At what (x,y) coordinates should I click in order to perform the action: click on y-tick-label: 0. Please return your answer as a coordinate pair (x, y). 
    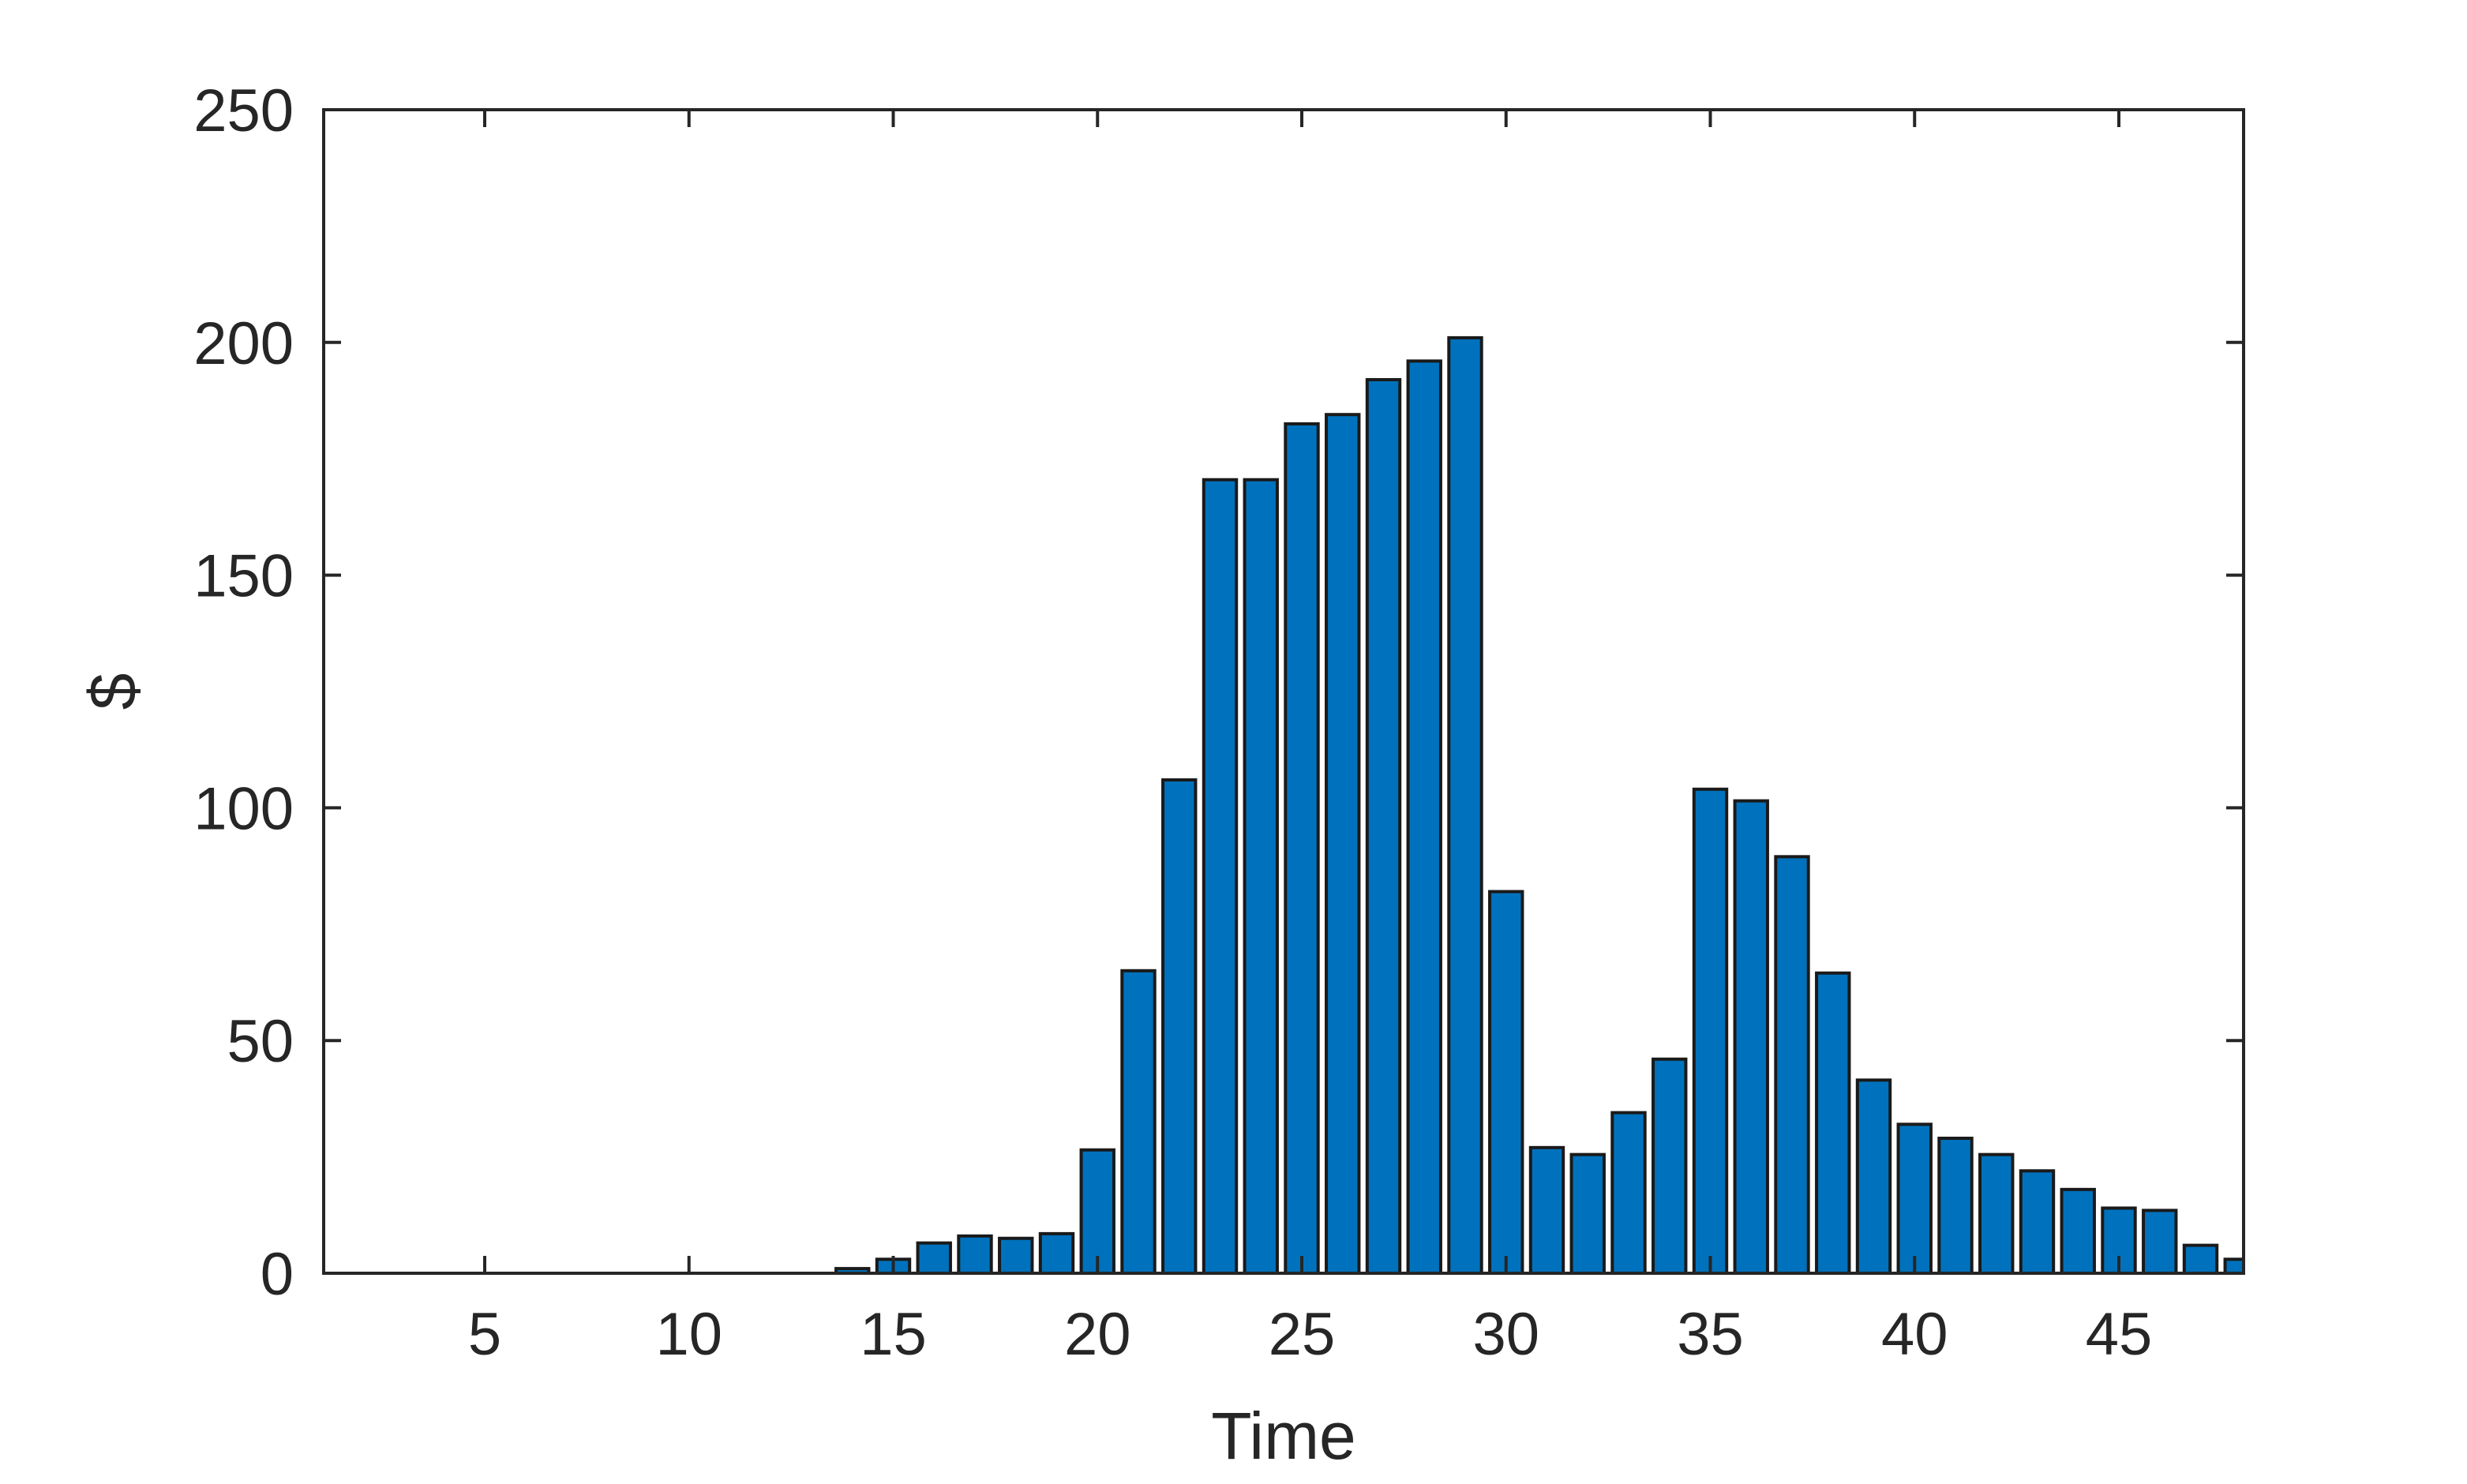
    Looking at the image, I should click on (277, 1274).